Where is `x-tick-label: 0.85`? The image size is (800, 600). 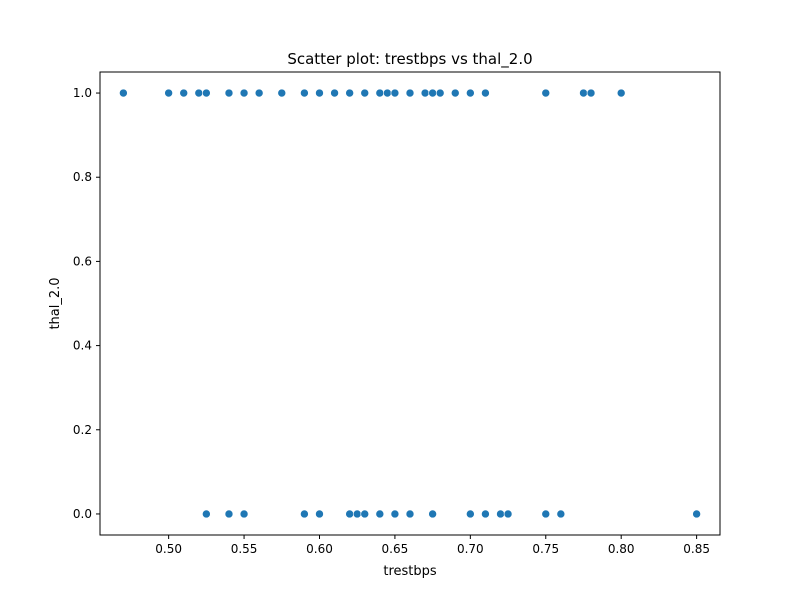 x-tick-label: 0.85 is located at coordinates (696, 549).